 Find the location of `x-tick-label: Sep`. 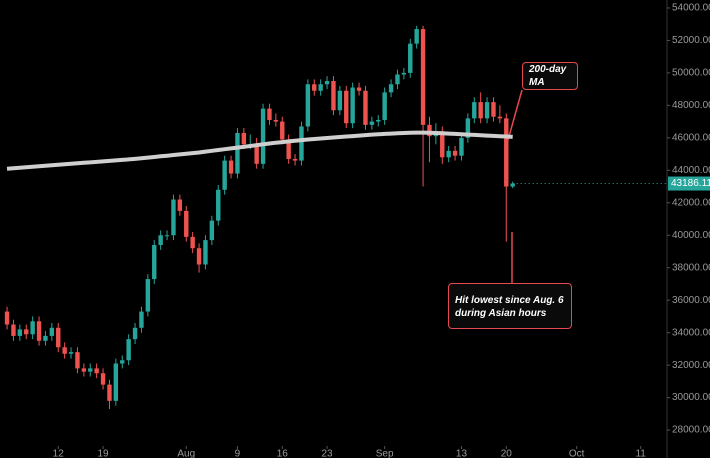

x-tick-label: Sep is located at coordinates (385, 453).